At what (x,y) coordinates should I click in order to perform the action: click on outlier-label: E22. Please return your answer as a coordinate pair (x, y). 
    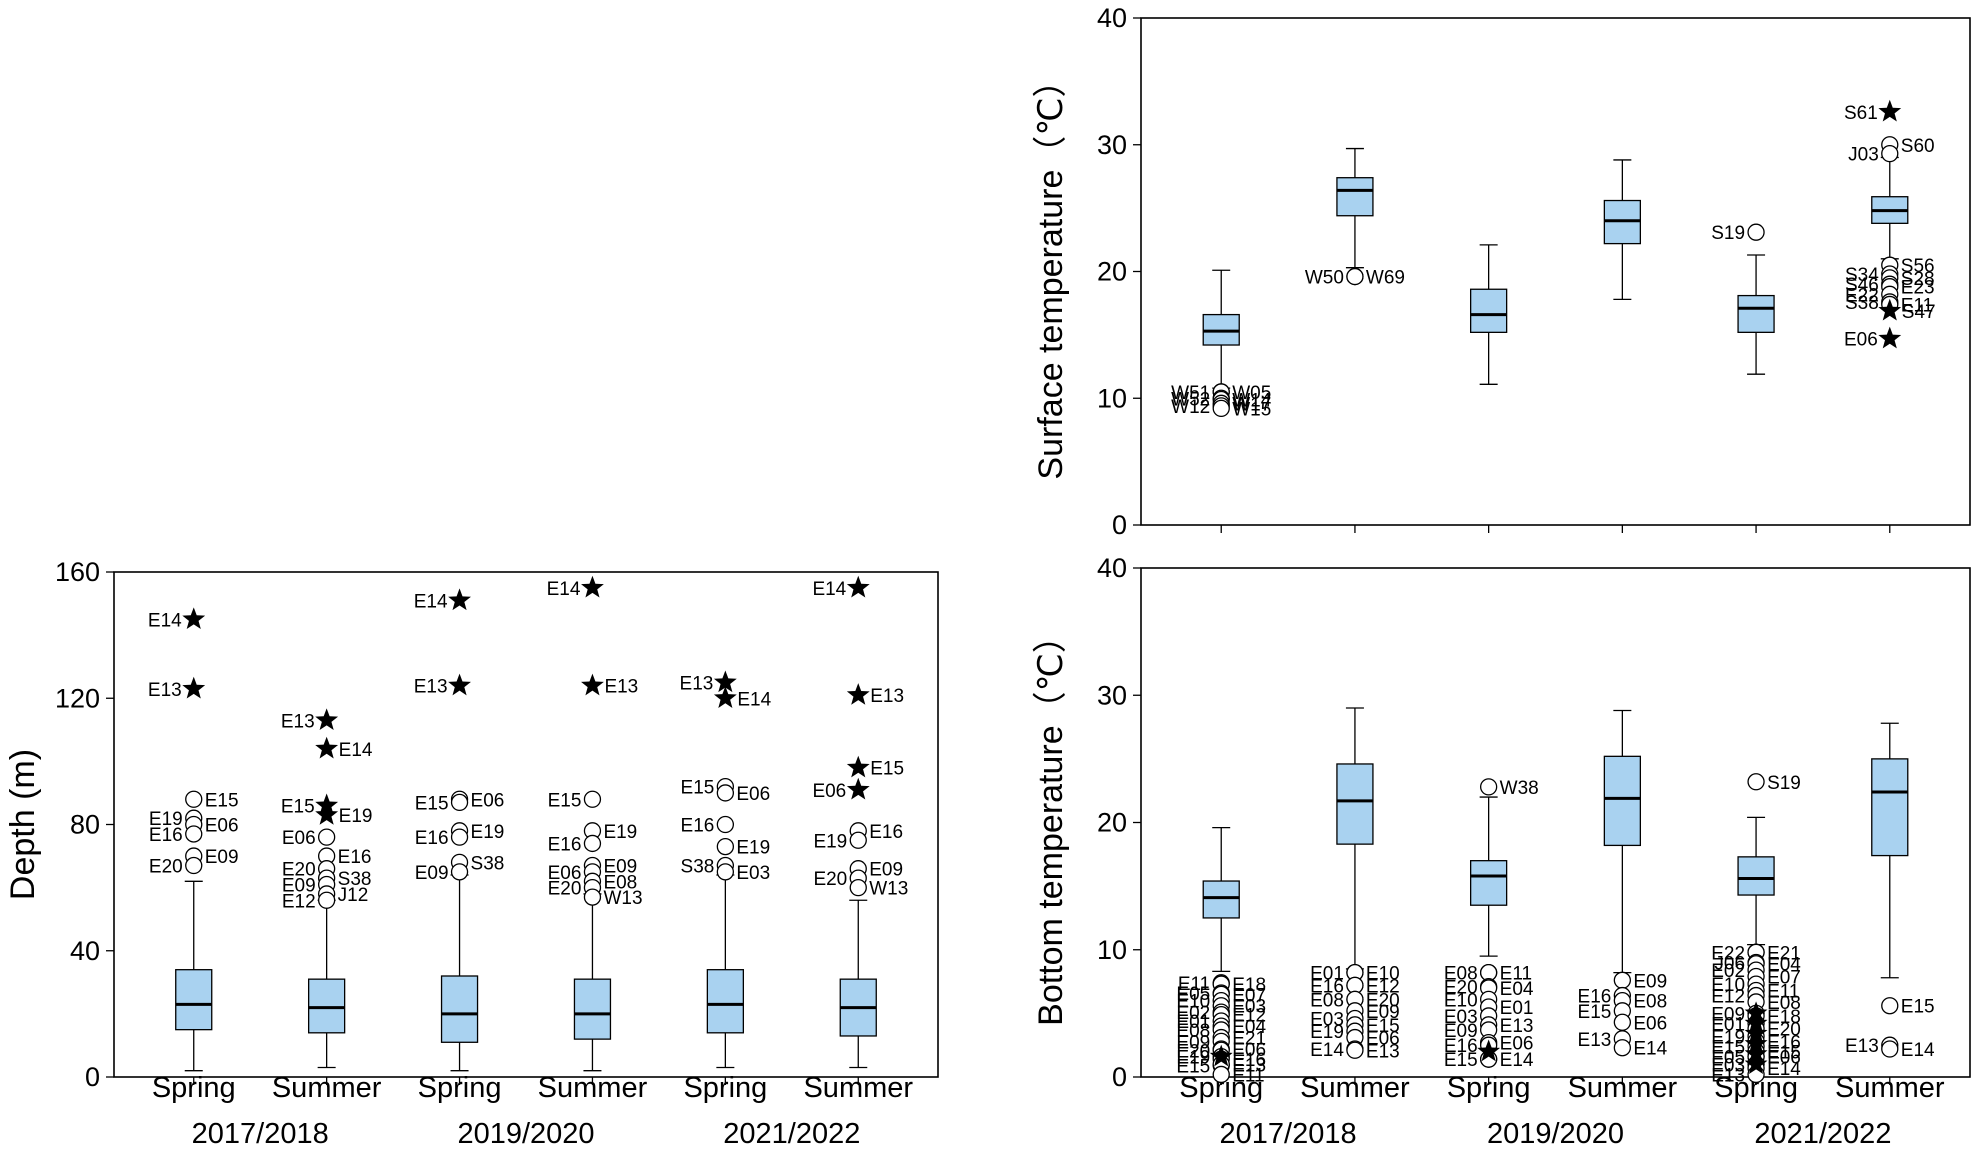
    Looking at the image, I should click on (1728, 953).